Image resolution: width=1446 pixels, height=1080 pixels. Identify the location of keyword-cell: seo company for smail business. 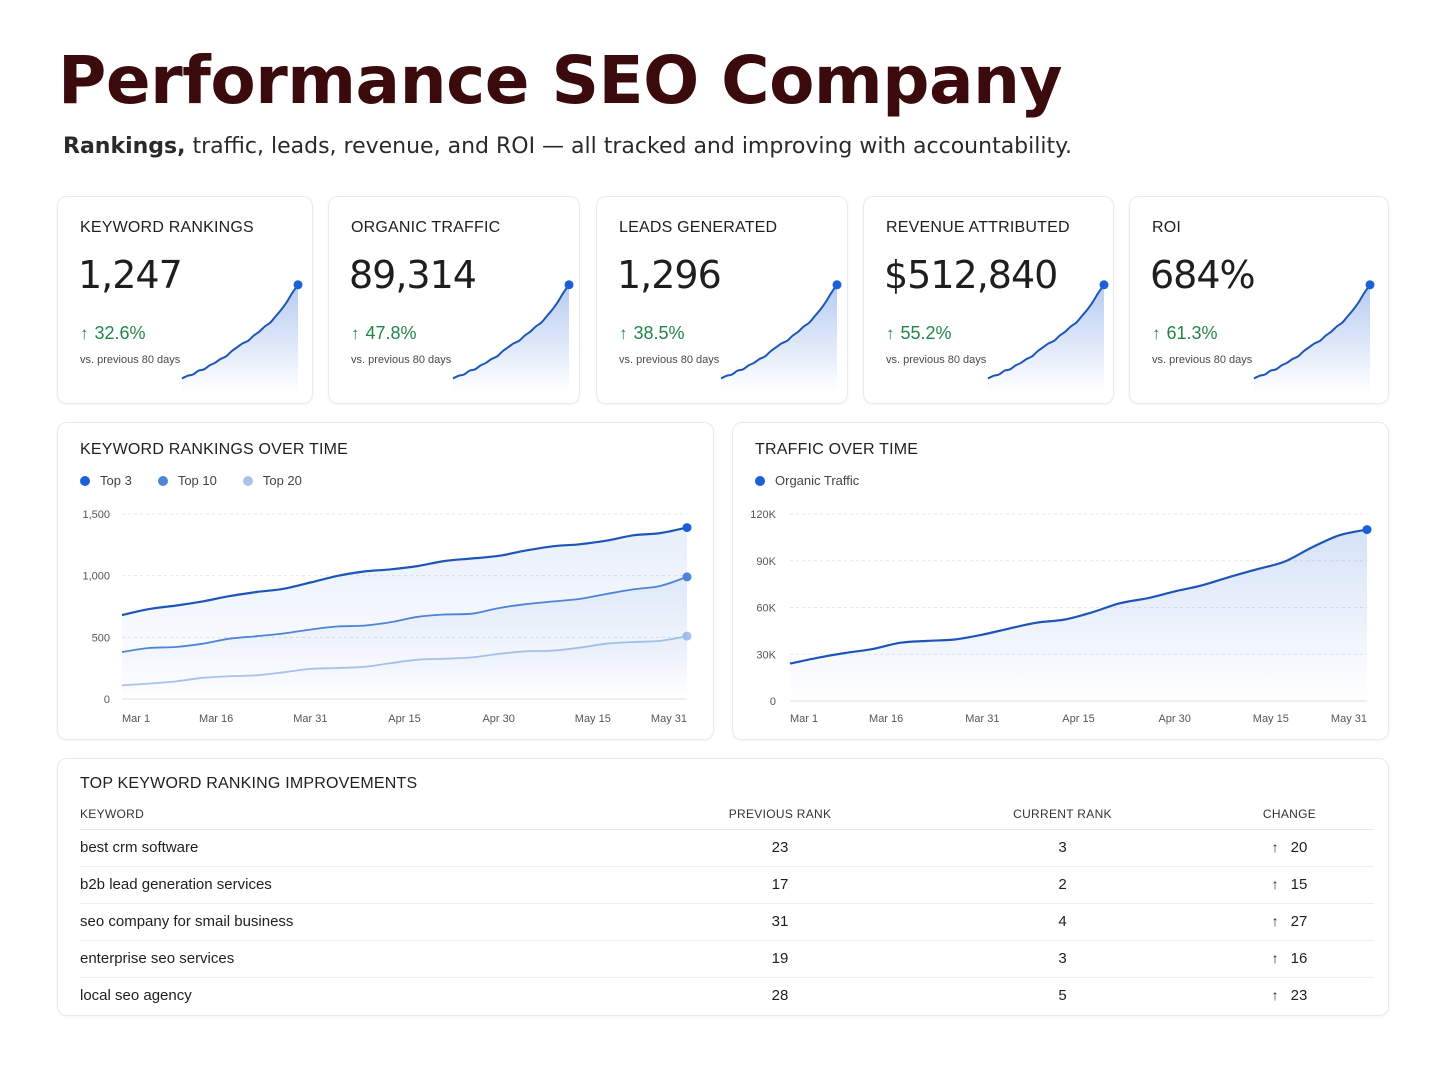
(360, 922).